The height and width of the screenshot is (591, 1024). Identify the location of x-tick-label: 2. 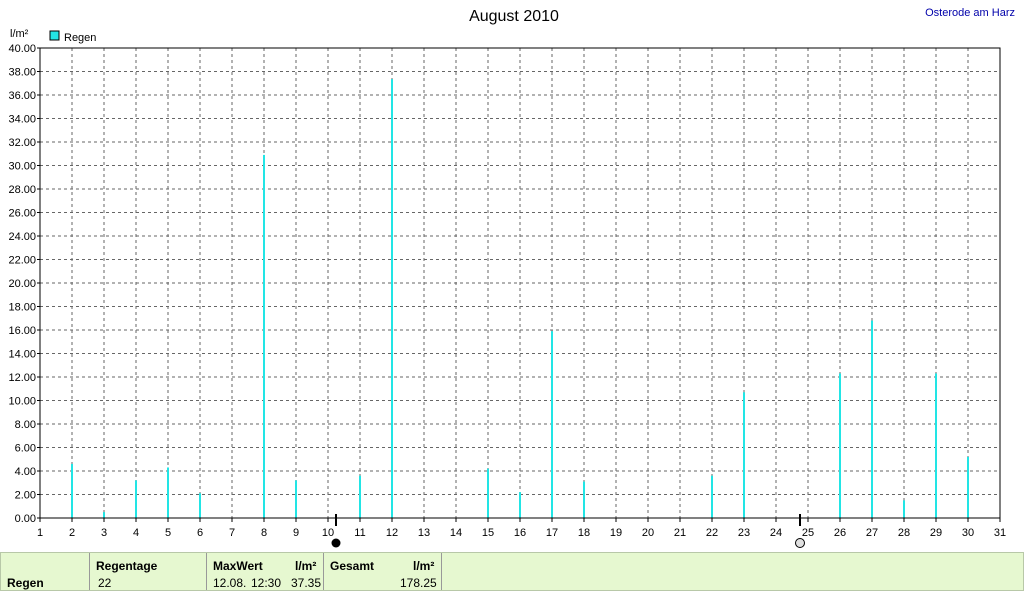
(72, 533).